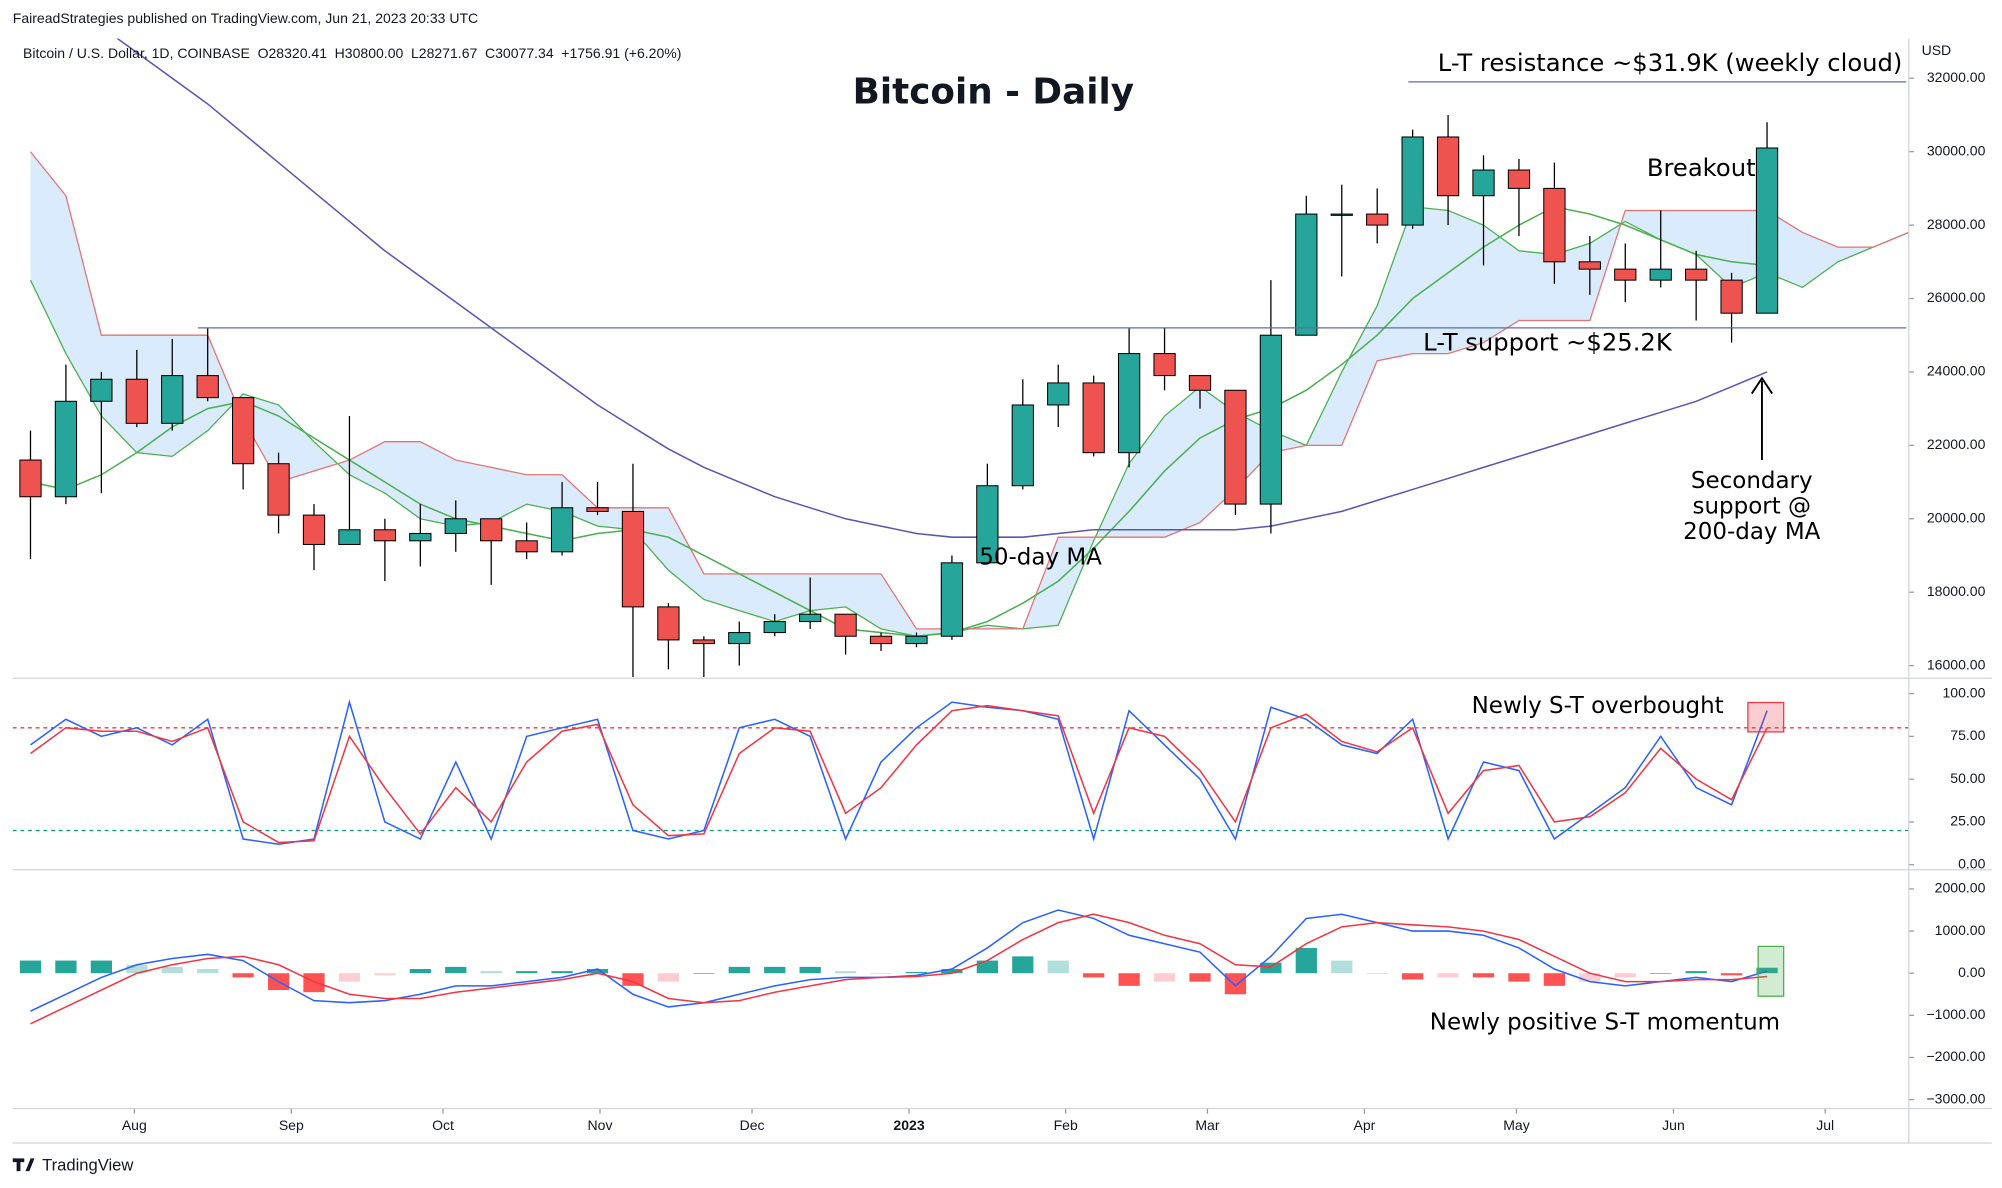 The height and width of the screenshot is (1188, 2002). What do you see at coordinates (1956, 77) in the screenshot?
I see `y-tick-label: 32000.00` at bounding box center [1956, 77].